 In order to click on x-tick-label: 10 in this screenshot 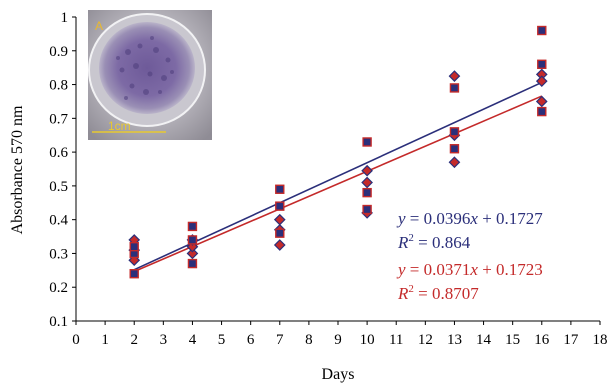, I will do `click(367, 340)`.